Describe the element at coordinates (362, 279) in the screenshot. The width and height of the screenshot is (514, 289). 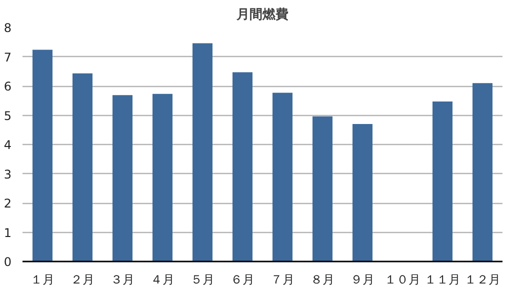
I see `x-tick-label: ９月` at that location.